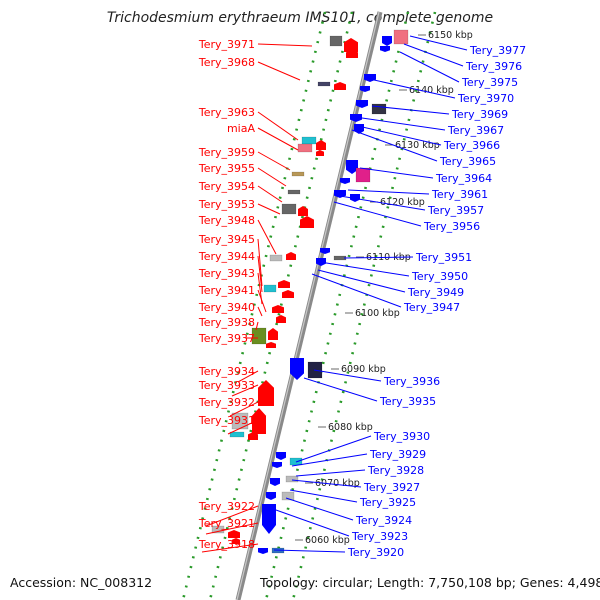  Describe the element at coordinates (226, 385) in the screenshot. I see `left-gene-label: Tery_3933` at that location.